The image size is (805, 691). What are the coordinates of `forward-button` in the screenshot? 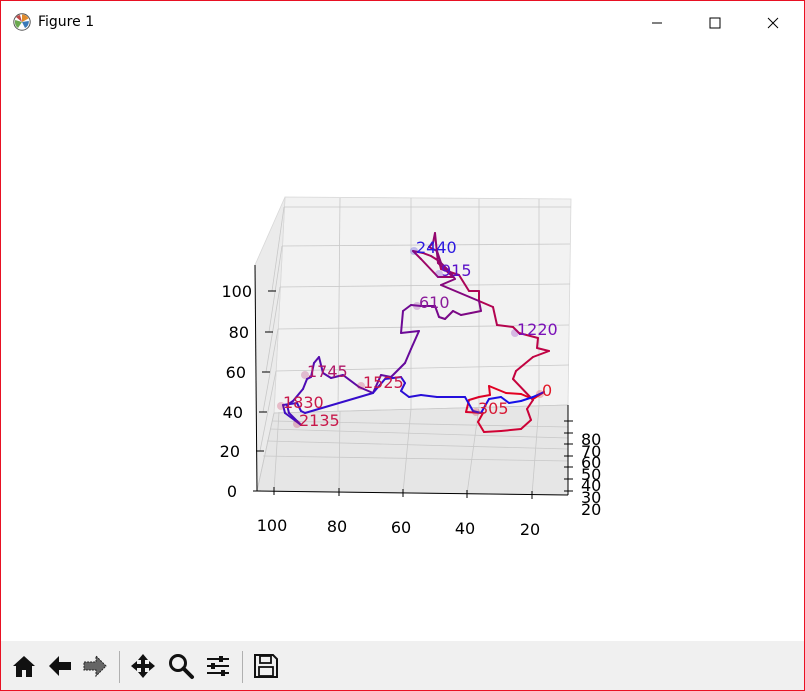 It's located at (95, 666).